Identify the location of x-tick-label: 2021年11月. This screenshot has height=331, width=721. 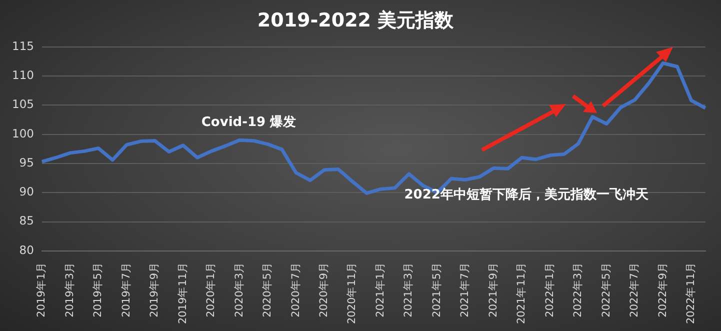
(522, 293).